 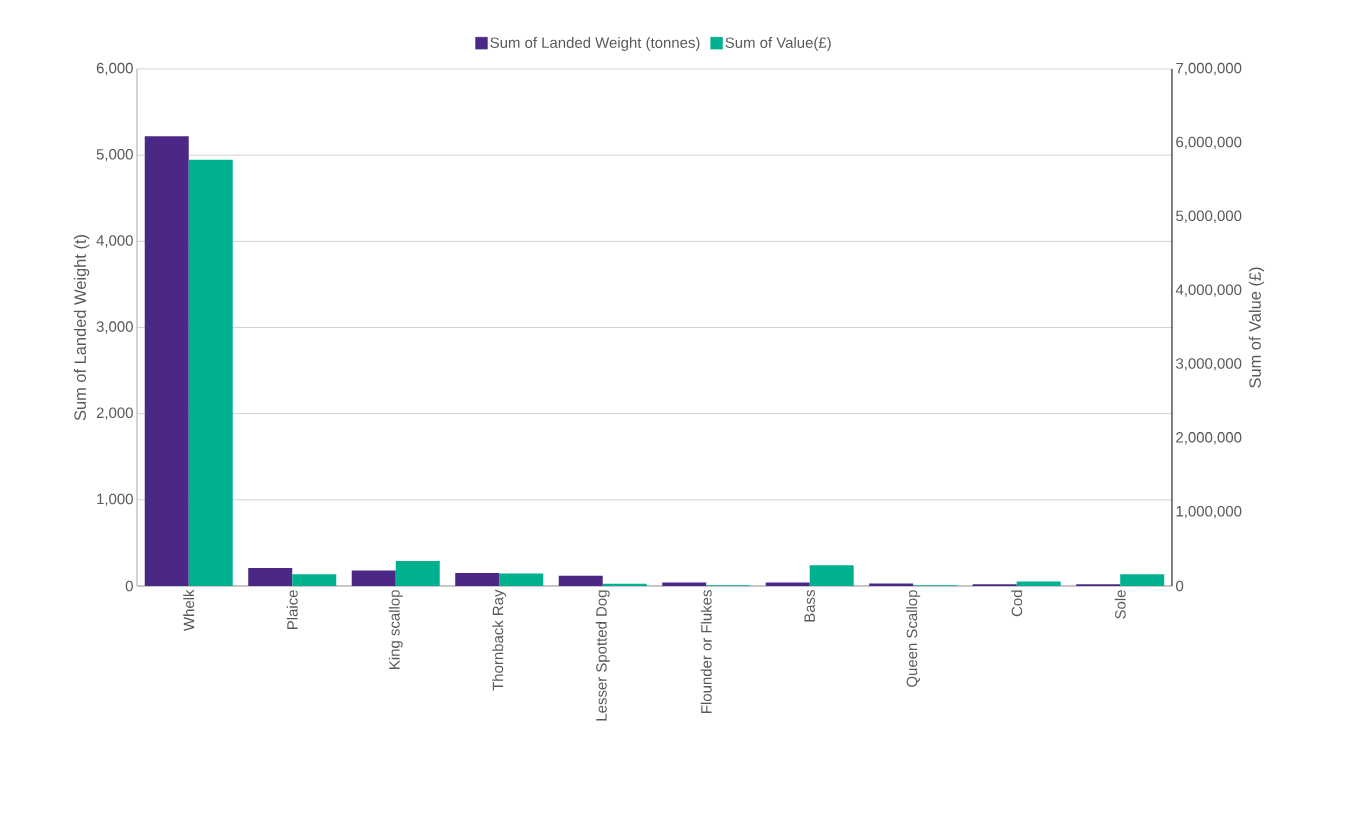 What do you see at coordinates (809, 606) in the screenshot?
I see `x-tick-label: Bass` at bounding box center [809, 606].